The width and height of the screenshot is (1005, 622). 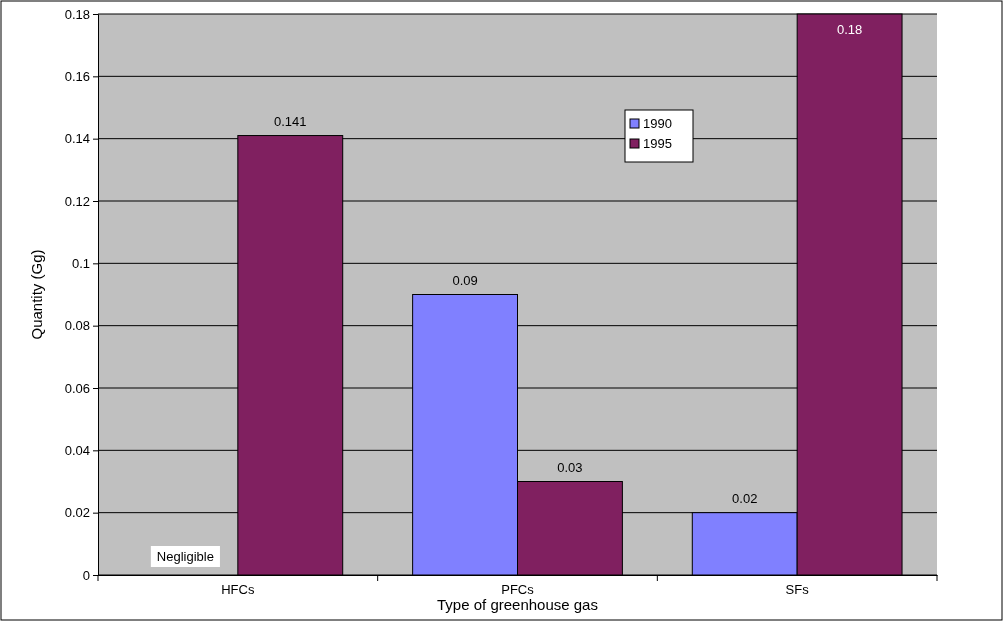 What do you see at coordinates (657, 143) in the screenshot?
I see `legend-label: 1995` at bounding box center [657, 143].